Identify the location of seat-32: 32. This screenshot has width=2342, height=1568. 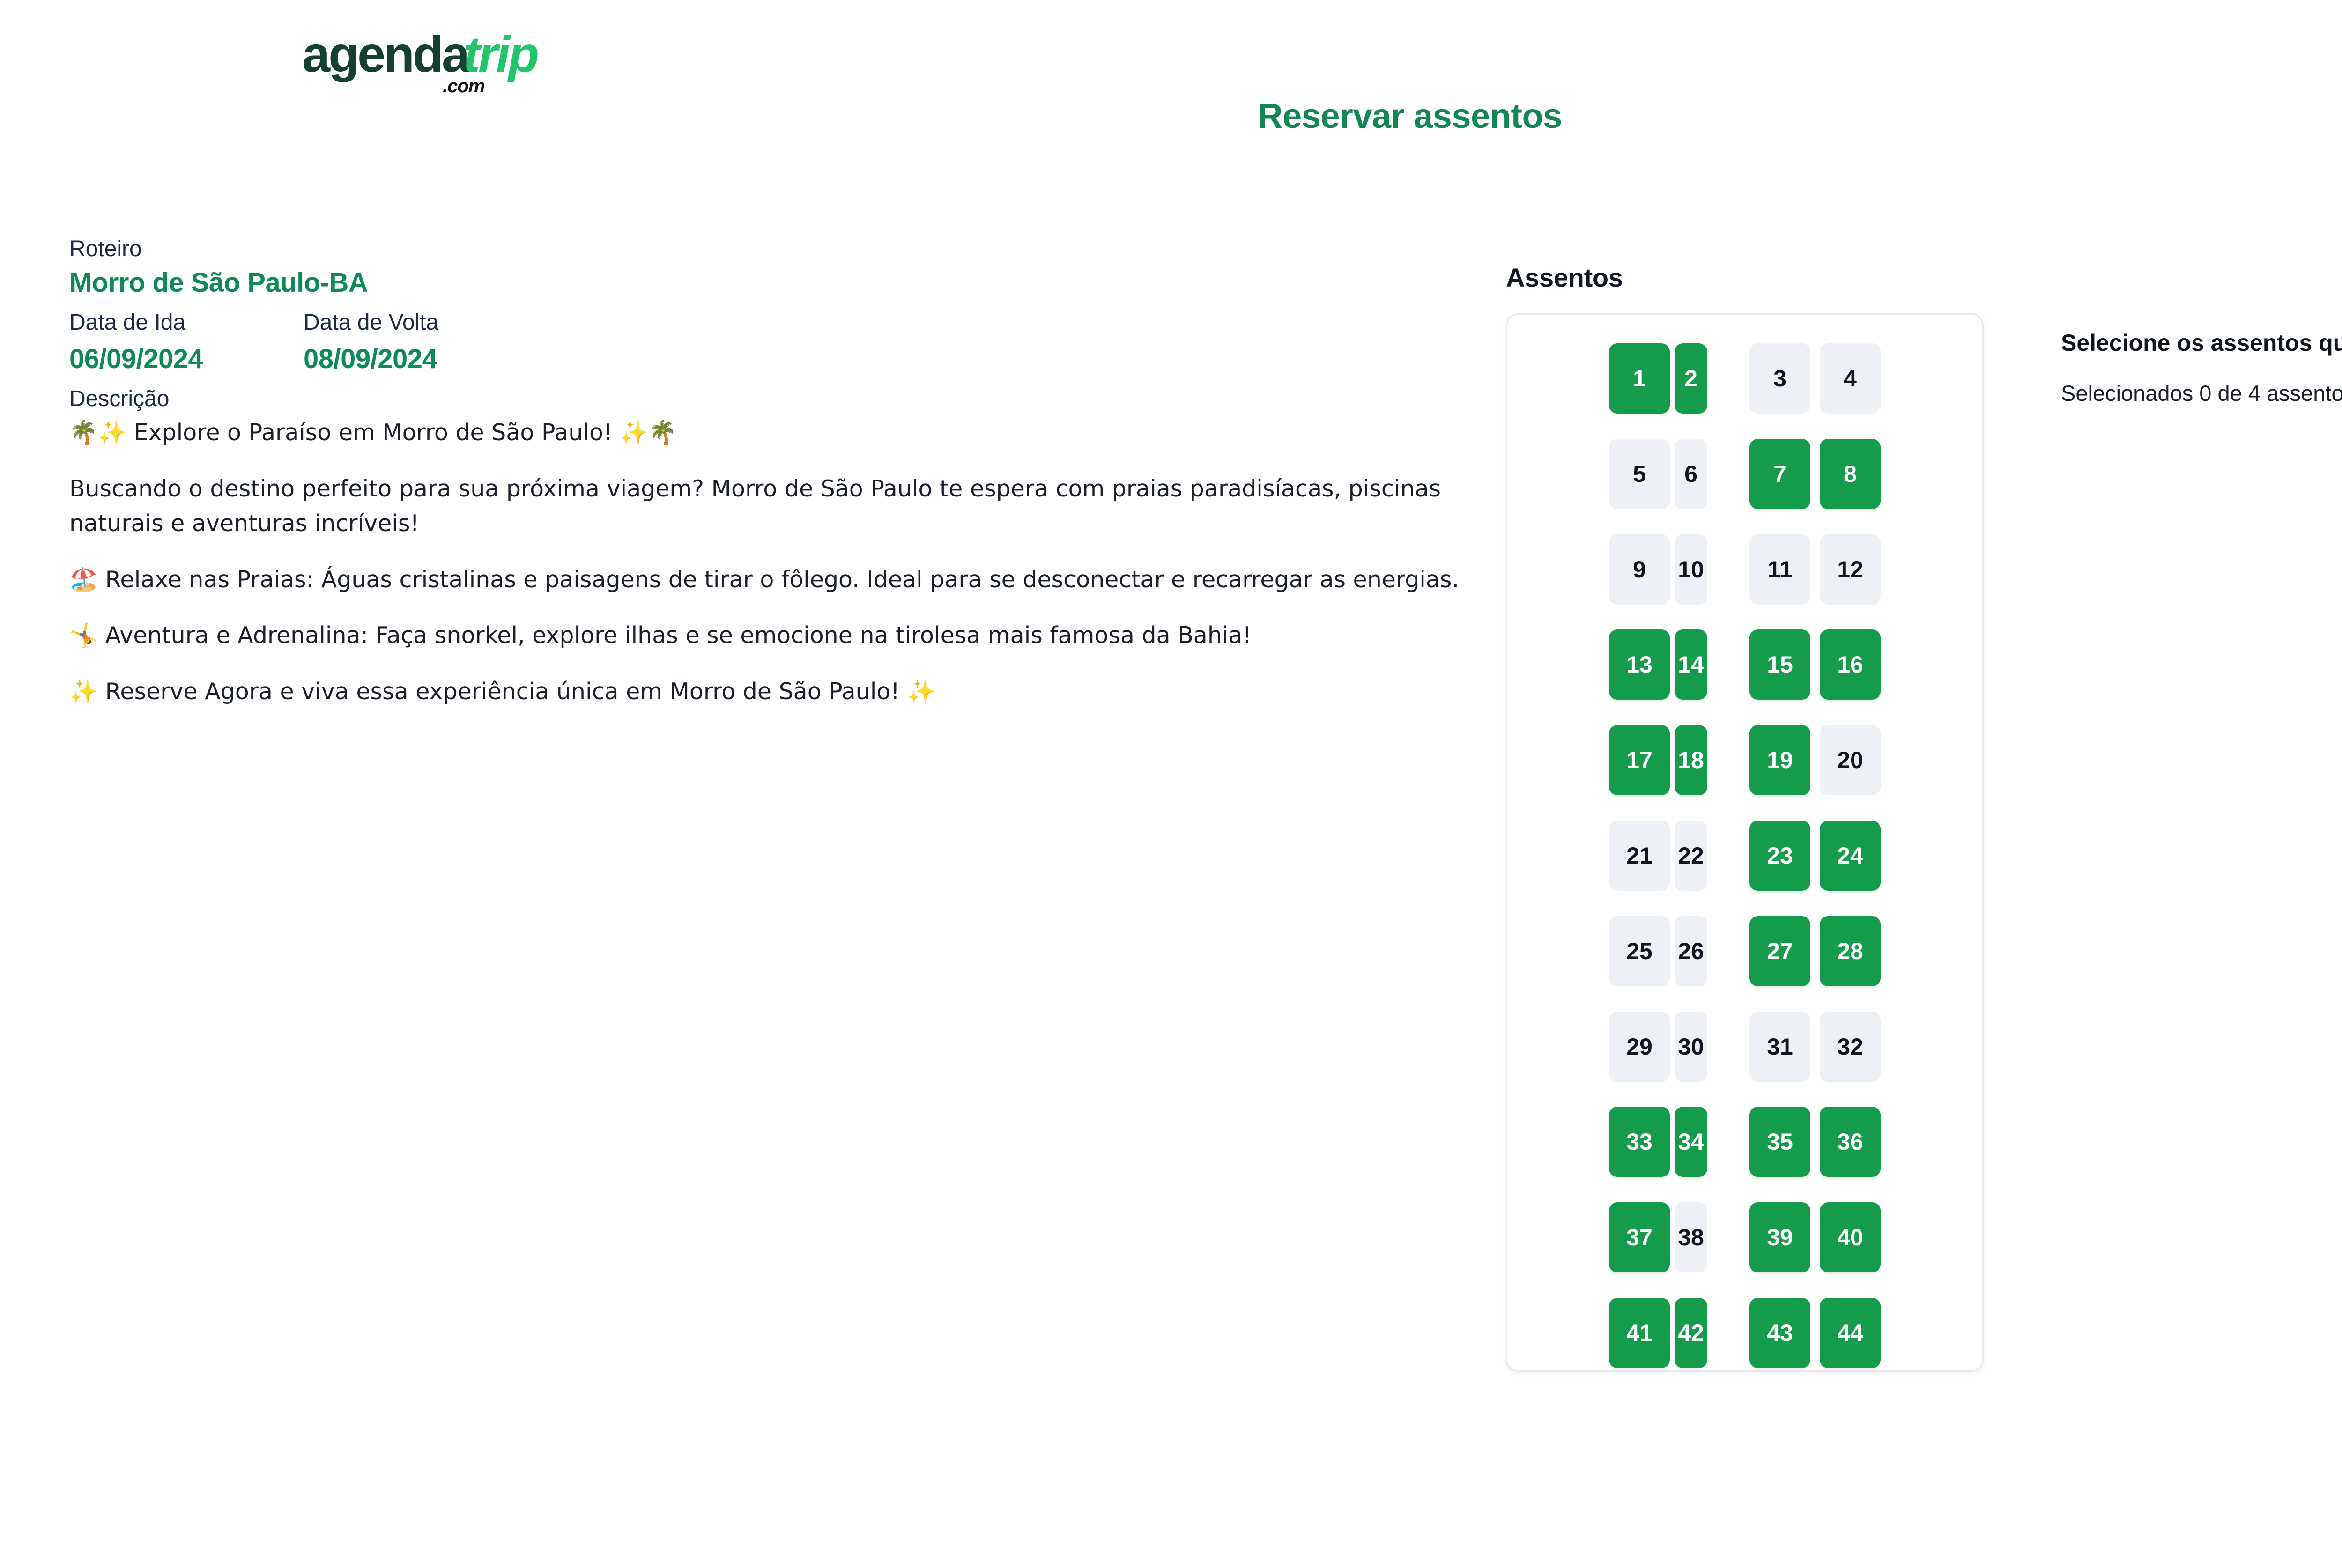
(1850, 1046).